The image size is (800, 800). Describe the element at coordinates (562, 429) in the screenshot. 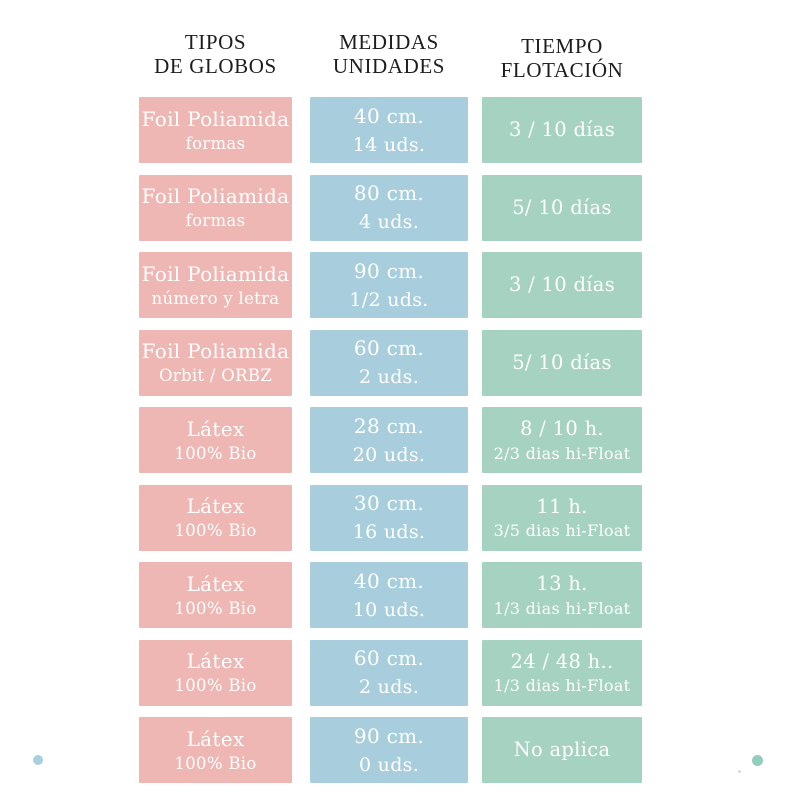

I see `cell-line: 8 / 10 h.` at that location.